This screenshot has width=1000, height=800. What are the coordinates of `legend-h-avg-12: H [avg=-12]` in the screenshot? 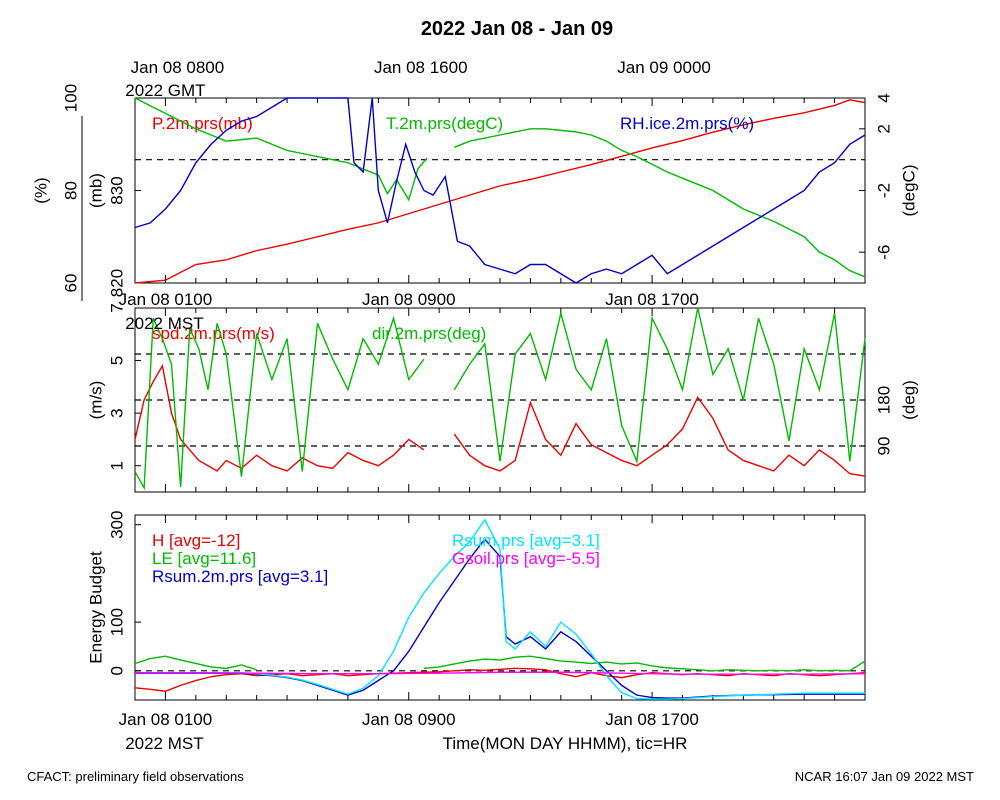 It's located at (196, 540).